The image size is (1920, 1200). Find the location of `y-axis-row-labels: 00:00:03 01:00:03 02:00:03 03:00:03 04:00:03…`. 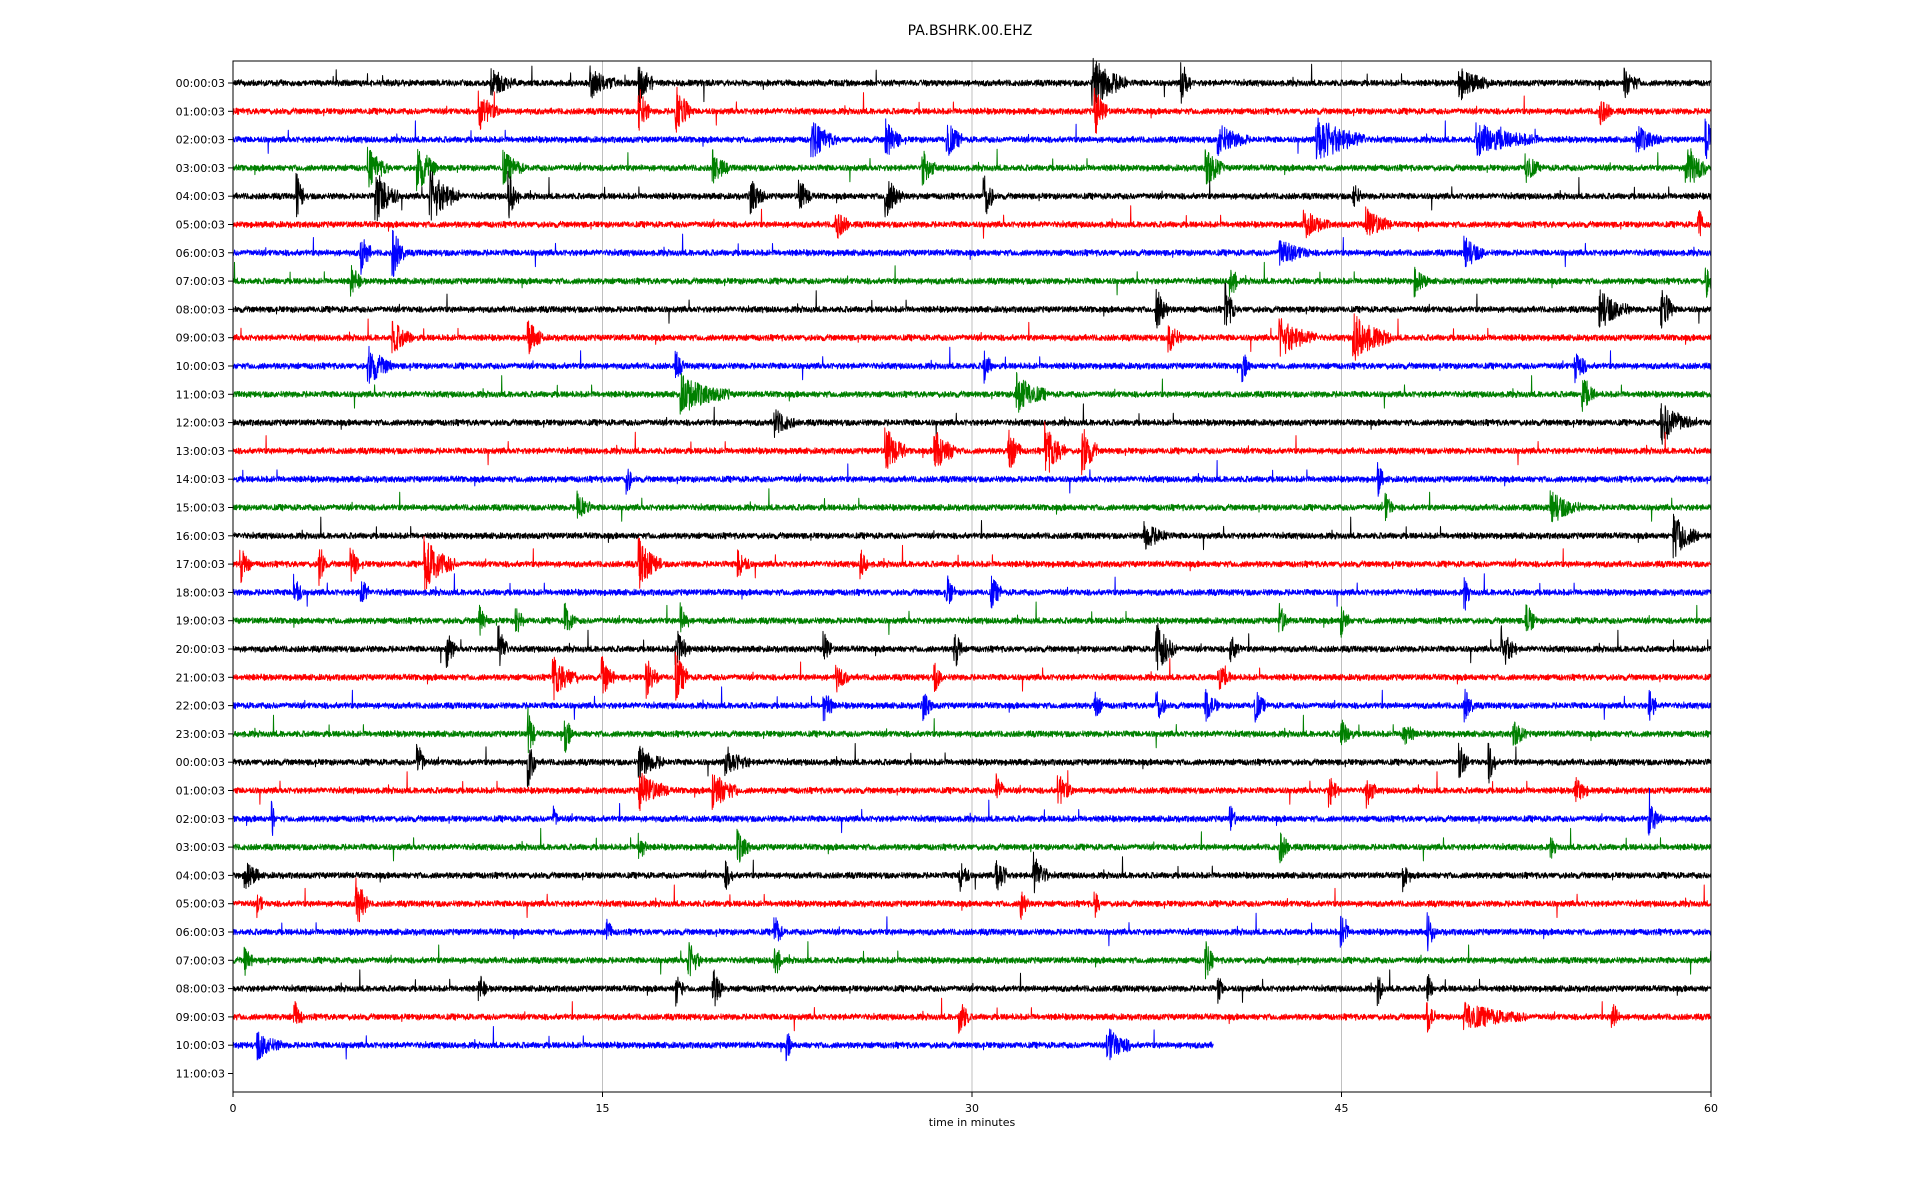

y-axis-row-labels: 00:00:03 01:00:03 02:00:03 03:00:03 04:00:03… is located at coordinates (204, 579).